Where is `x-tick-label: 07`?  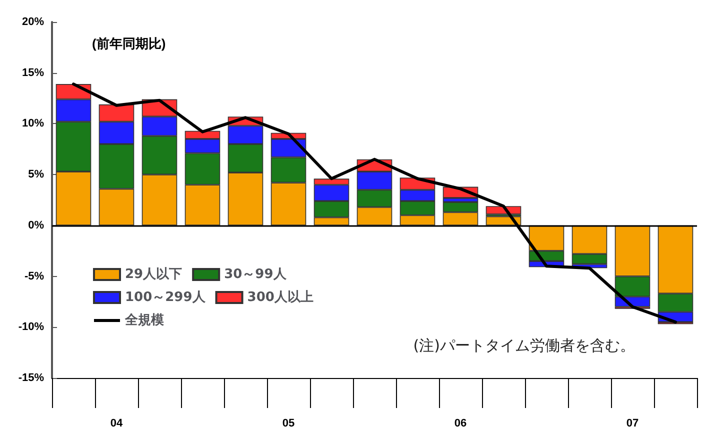 x-tick-label: 07 is located at coordinates (632, 424).